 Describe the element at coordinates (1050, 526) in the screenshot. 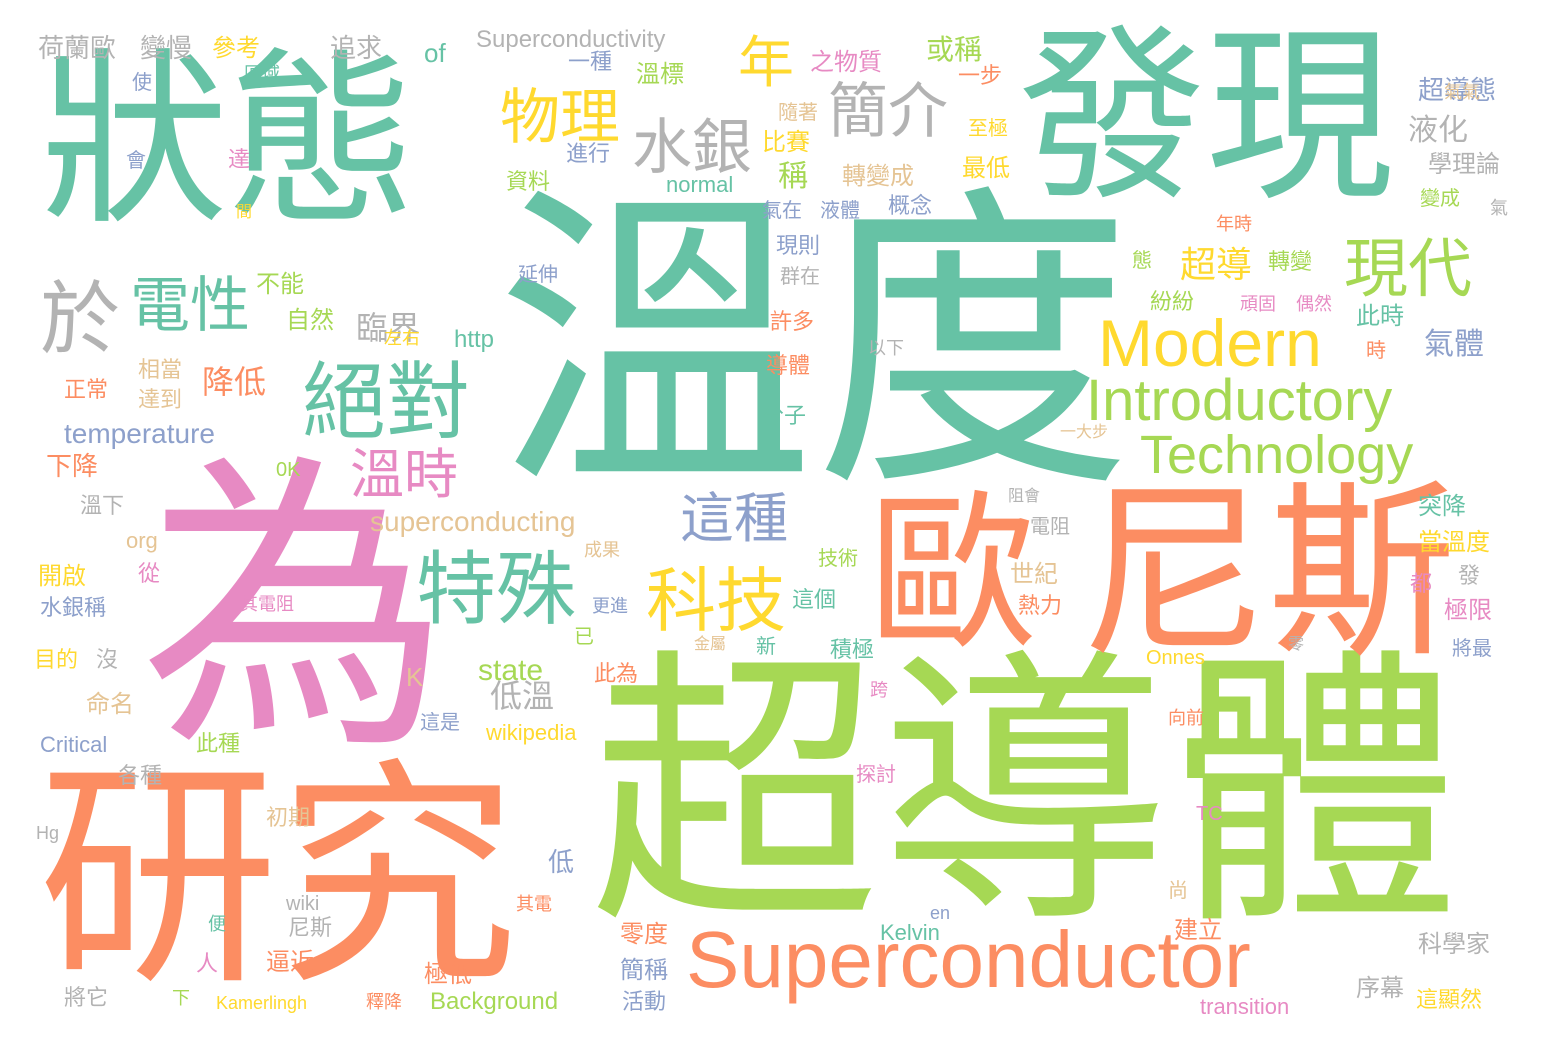

I see `word-cloud-term: 電阻` at that location.